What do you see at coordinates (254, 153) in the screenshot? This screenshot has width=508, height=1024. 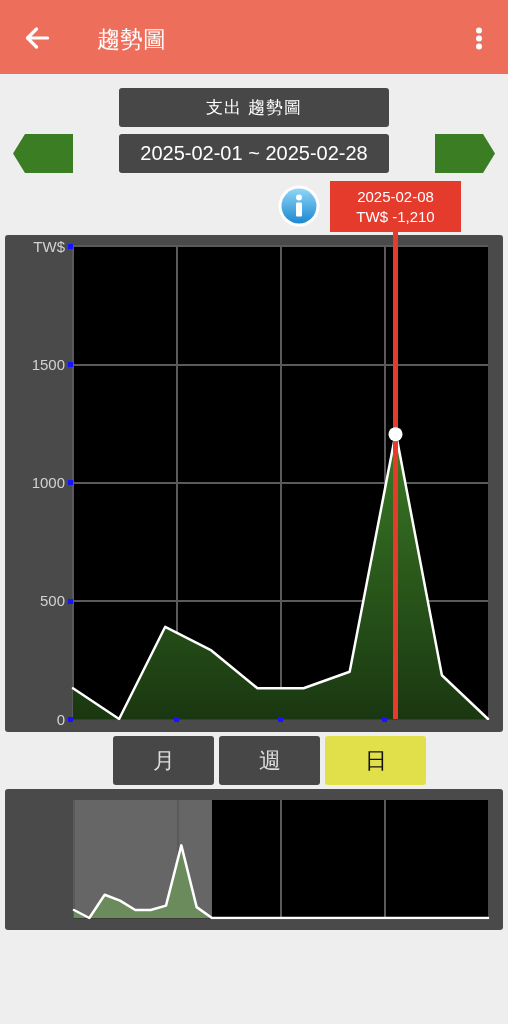 I see `chart-subtitle: 2025-02-01 ~ 2025-02-28` at bounding box center [254, 153].